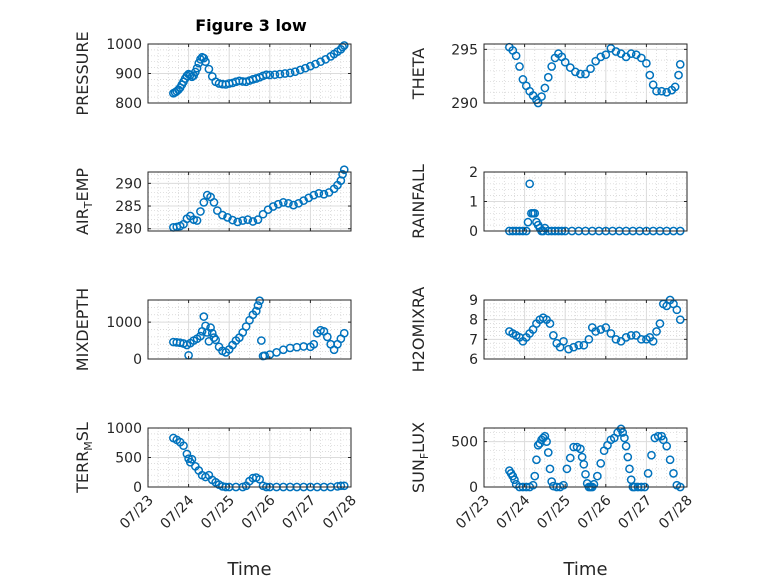 This screenshot has width=778, height=583. Describe the element at coordinates (251, 25) in the screenshot. I see `figure-title: Figure 3 low` at that location.